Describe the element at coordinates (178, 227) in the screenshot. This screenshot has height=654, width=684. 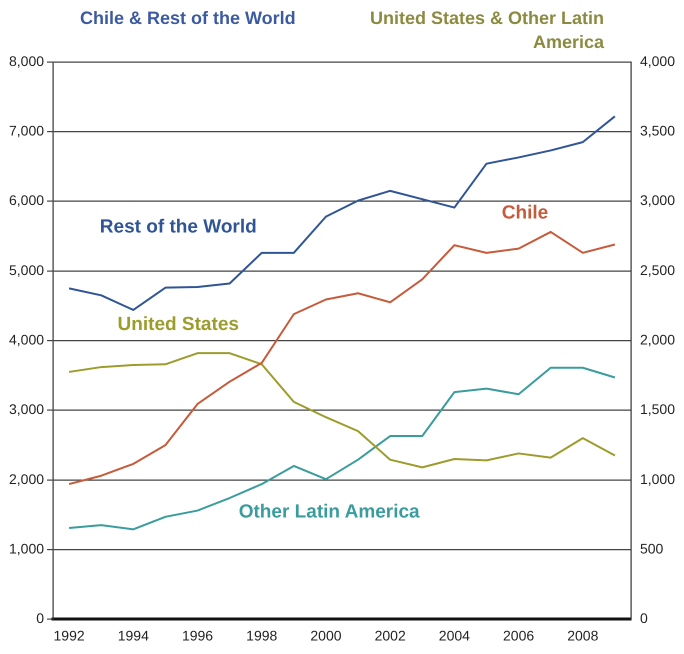
I see `series-label: Rest of the World` at that location.